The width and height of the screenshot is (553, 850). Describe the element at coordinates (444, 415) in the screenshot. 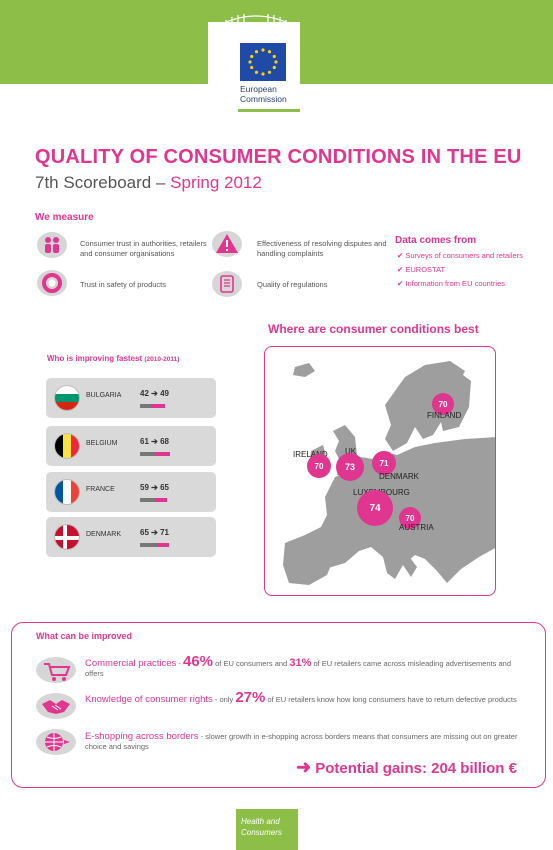

I see `label-finland: FINLAND` at that location.